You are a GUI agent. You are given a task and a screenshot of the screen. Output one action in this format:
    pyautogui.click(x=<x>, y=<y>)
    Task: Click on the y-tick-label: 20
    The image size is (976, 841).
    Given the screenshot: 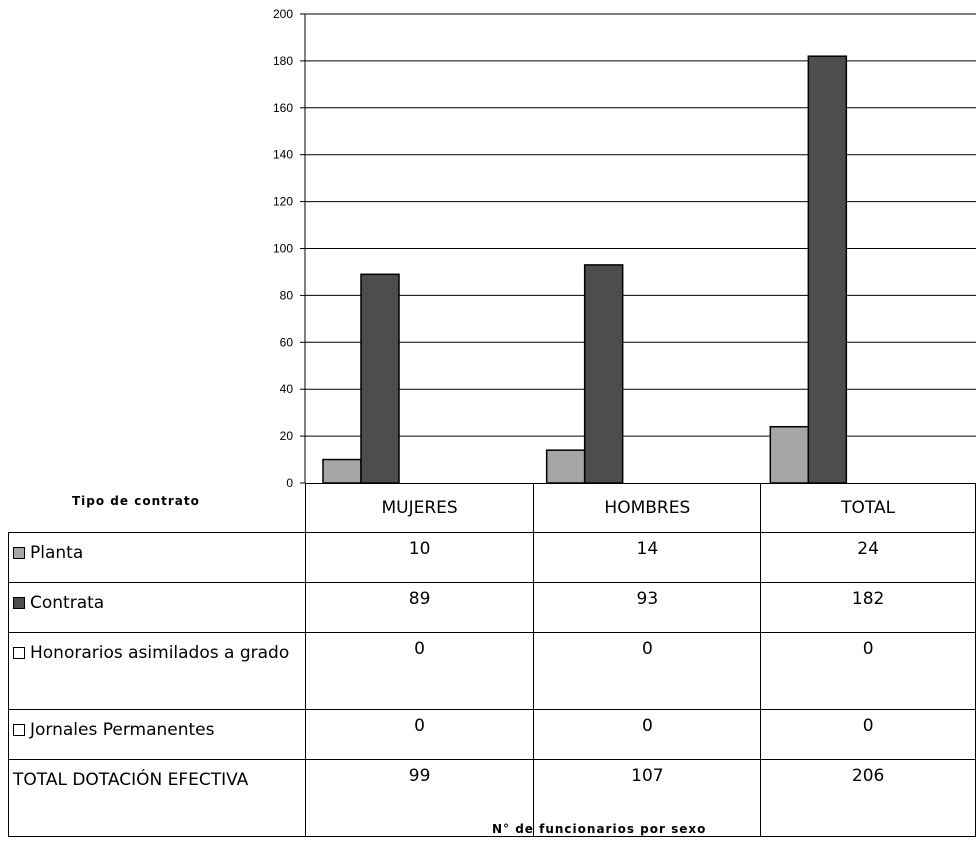 What is the action you would take?
    pyautogui.click(x=287, y=436)
    